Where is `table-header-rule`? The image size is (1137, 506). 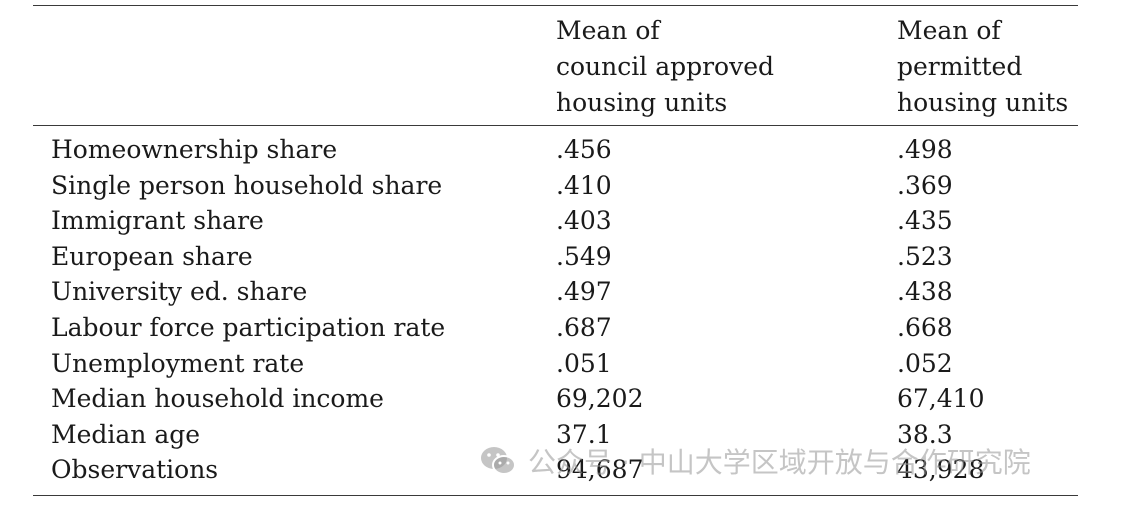 table-header-rule is located at coordinates (555, 125).